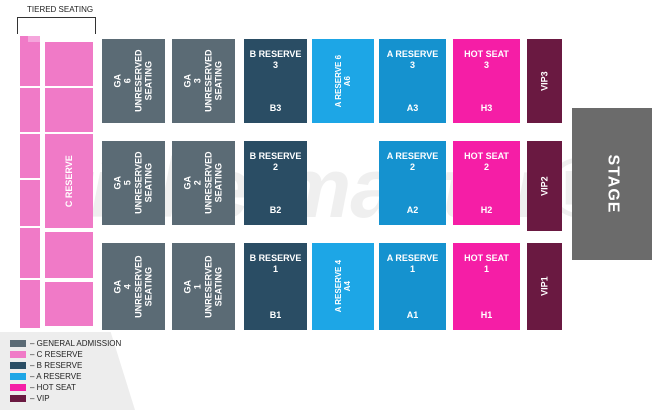 The height and width of the screenshot is (410, 670). Describe the element at coordinates (412, 81) in the screenshot. I see `a-reserve-3-section: A RESERVE 3 A3` at that location.